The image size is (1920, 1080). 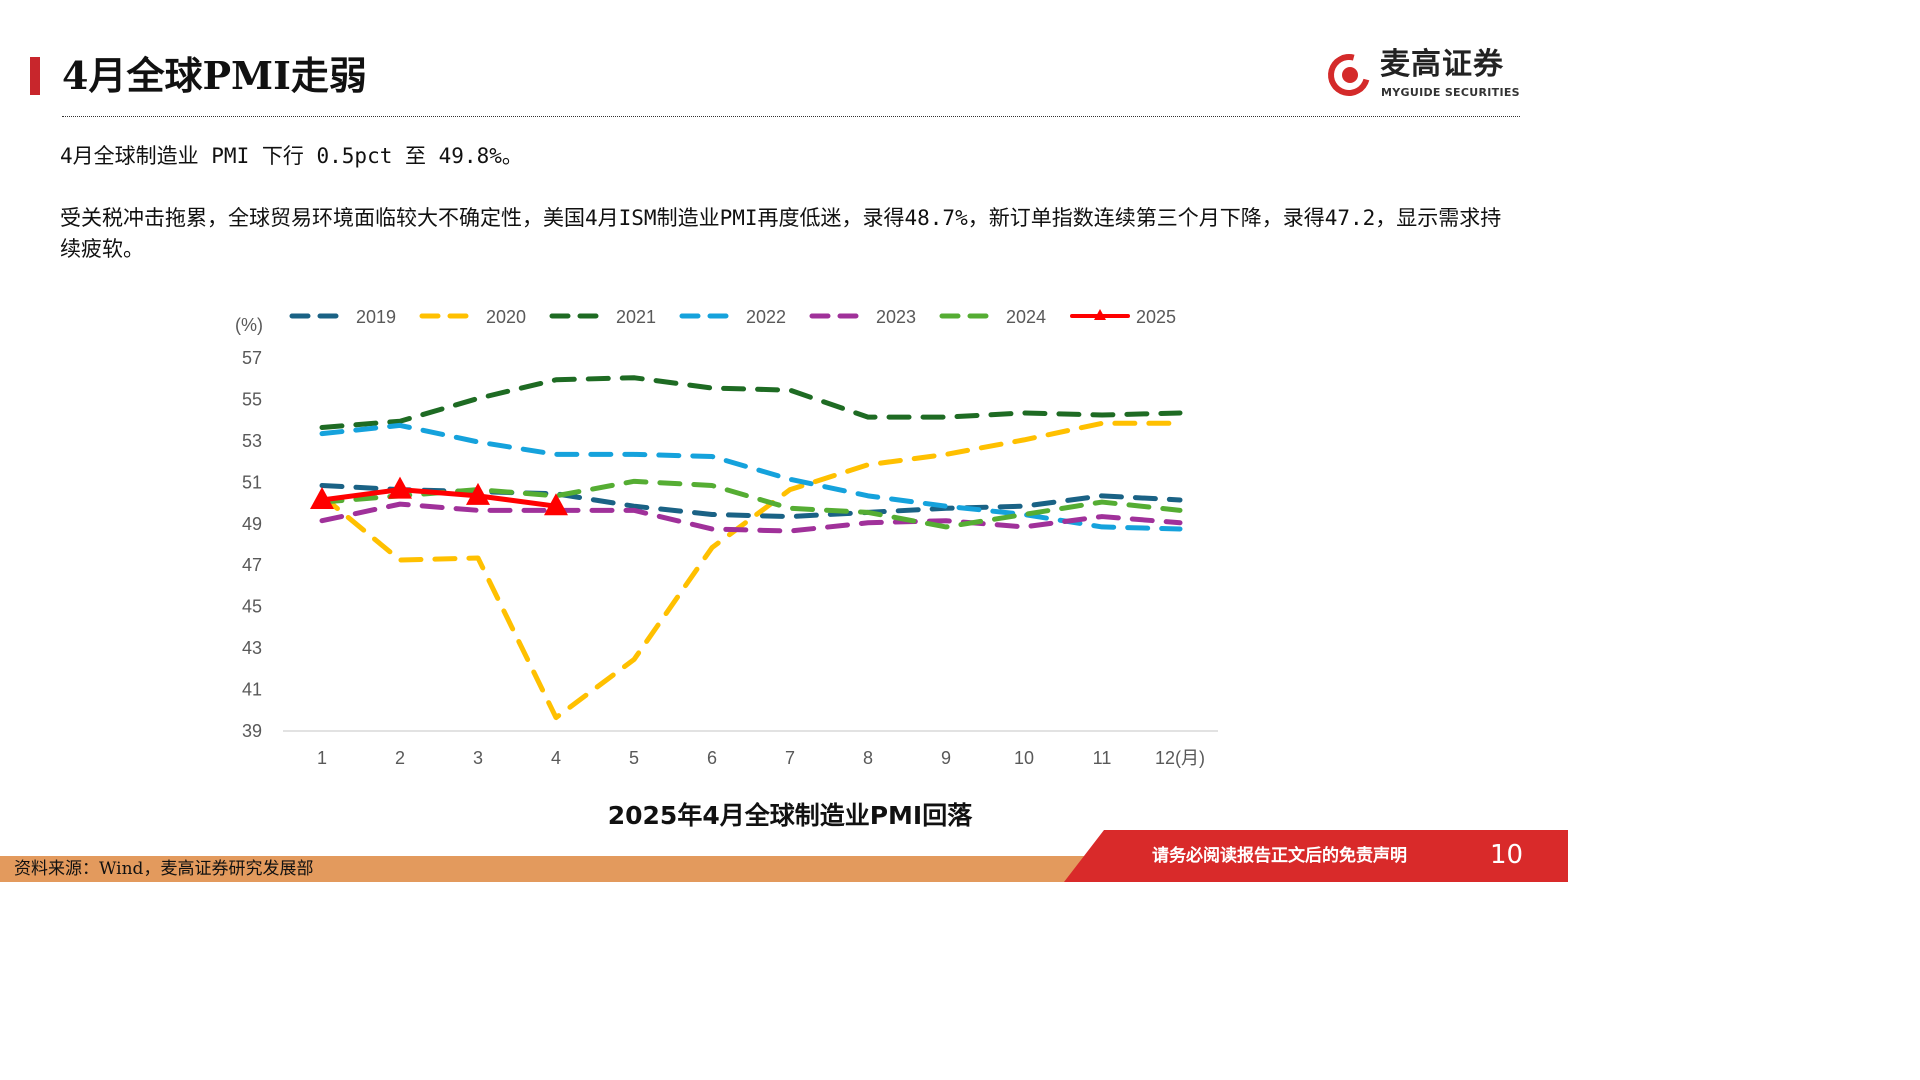 What do you see at coordinates (712, 758) in the screenshot?
I see `x-tick-label: 6` at bounding box center [712, 758].